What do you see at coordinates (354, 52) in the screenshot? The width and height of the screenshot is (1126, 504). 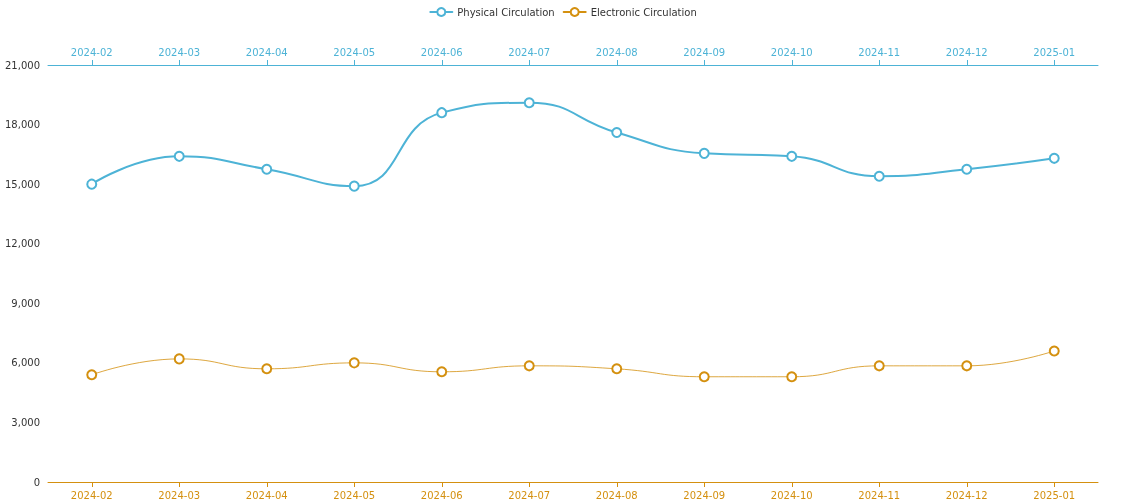 I see `category-label: 2024-05` at bounding box center [354, 52].